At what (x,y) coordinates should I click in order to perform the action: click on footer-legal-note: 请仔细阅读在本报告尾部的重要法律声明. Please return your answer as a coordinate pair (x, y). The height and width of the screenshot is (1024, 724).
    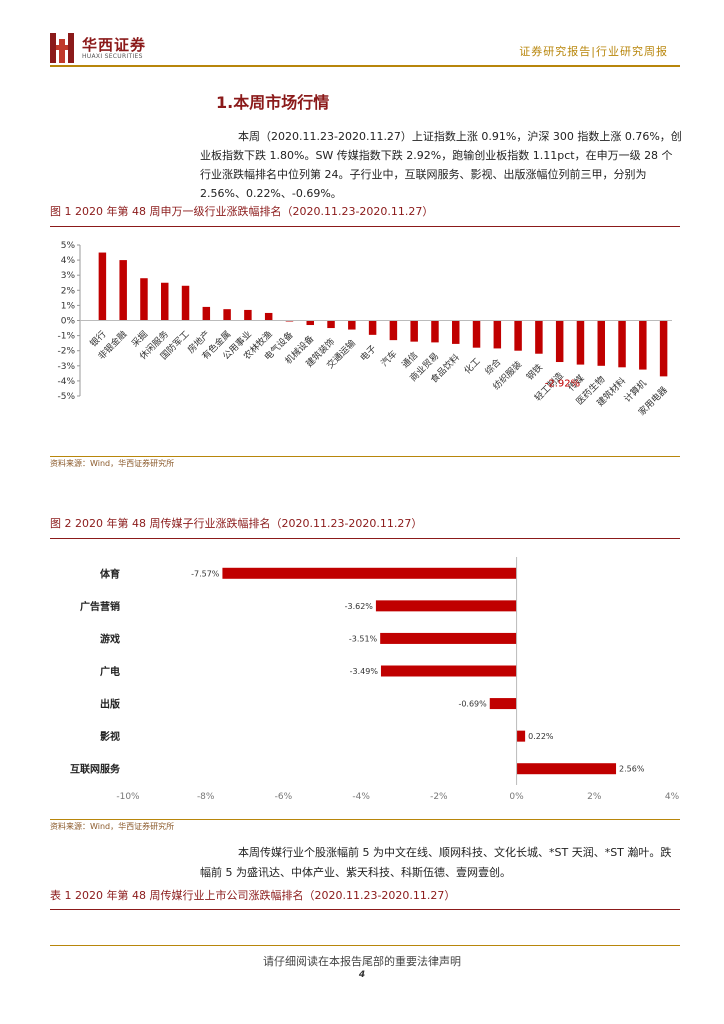
    Looking at the image, I should click on (362, 961).